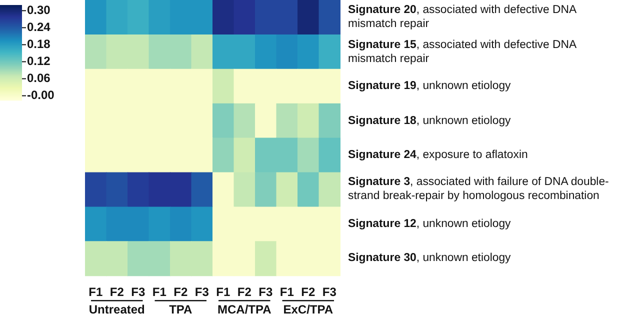  What do you see at coordinates (39, 61) in the screenshot?
I see `color-bar-label: 0.12` at bounding box center [39, 61].